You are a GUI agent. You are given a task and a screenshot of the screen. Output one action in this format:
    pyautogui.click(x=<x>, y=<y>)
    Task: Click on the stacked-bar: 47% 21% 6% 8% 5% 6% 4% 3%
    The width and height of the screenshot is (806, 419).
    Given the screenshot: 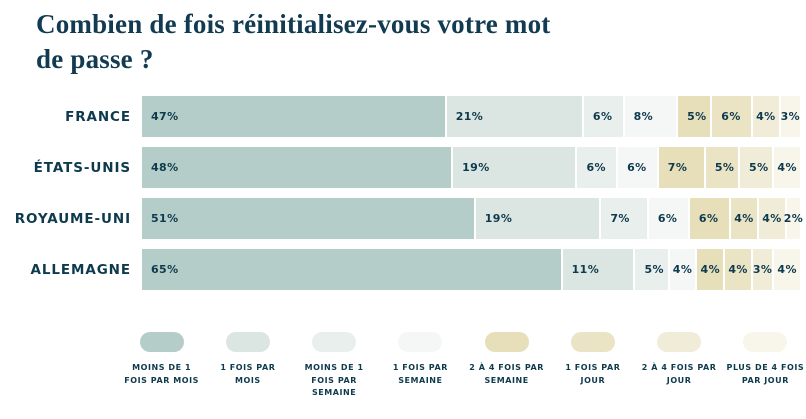 What is the action you would take?
    pyautogui.click(x=471, y=117)
    